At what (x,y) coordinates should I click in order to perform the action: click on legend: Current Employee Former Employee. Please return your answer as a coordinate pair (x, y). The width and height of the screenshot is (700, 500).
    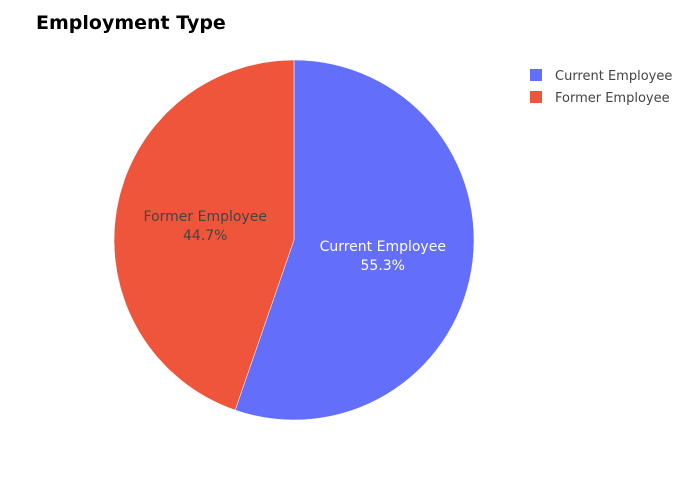
    Looking at the image, I should click on (601, 87).